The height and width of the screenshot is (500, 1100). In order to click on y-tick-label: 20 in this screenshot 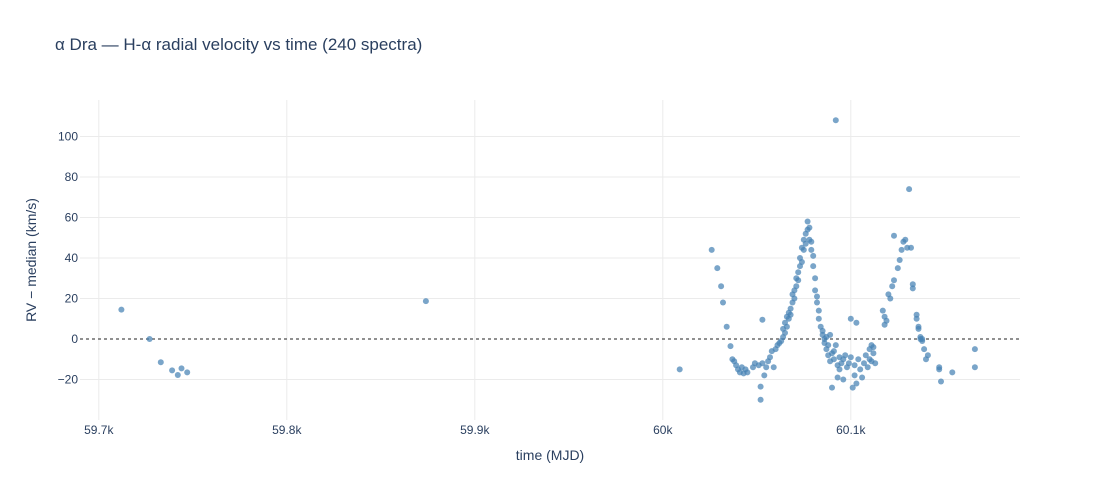, I will do `click(72, 298)`.